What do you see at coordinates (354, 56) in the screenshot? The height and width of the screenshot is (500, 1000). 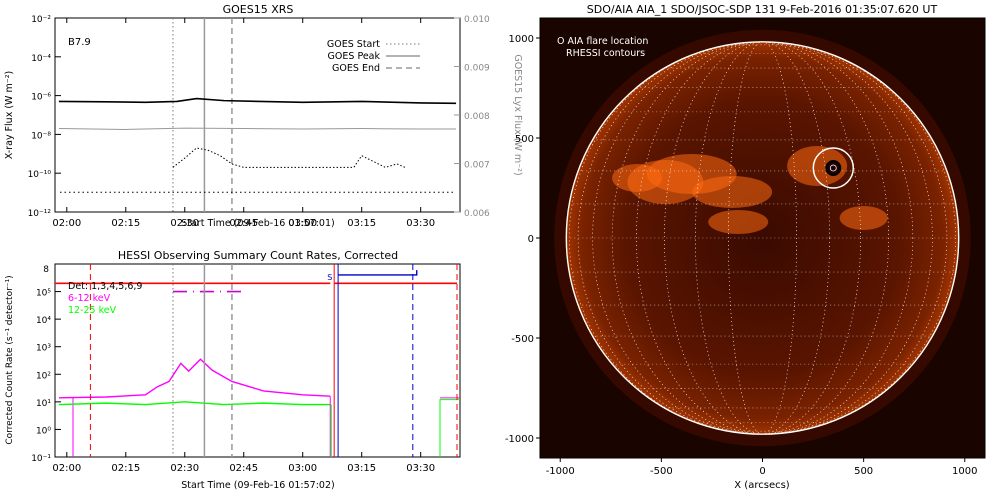 I see `goes-legend-label: GOES Peak` at bounding box center [354, 56].